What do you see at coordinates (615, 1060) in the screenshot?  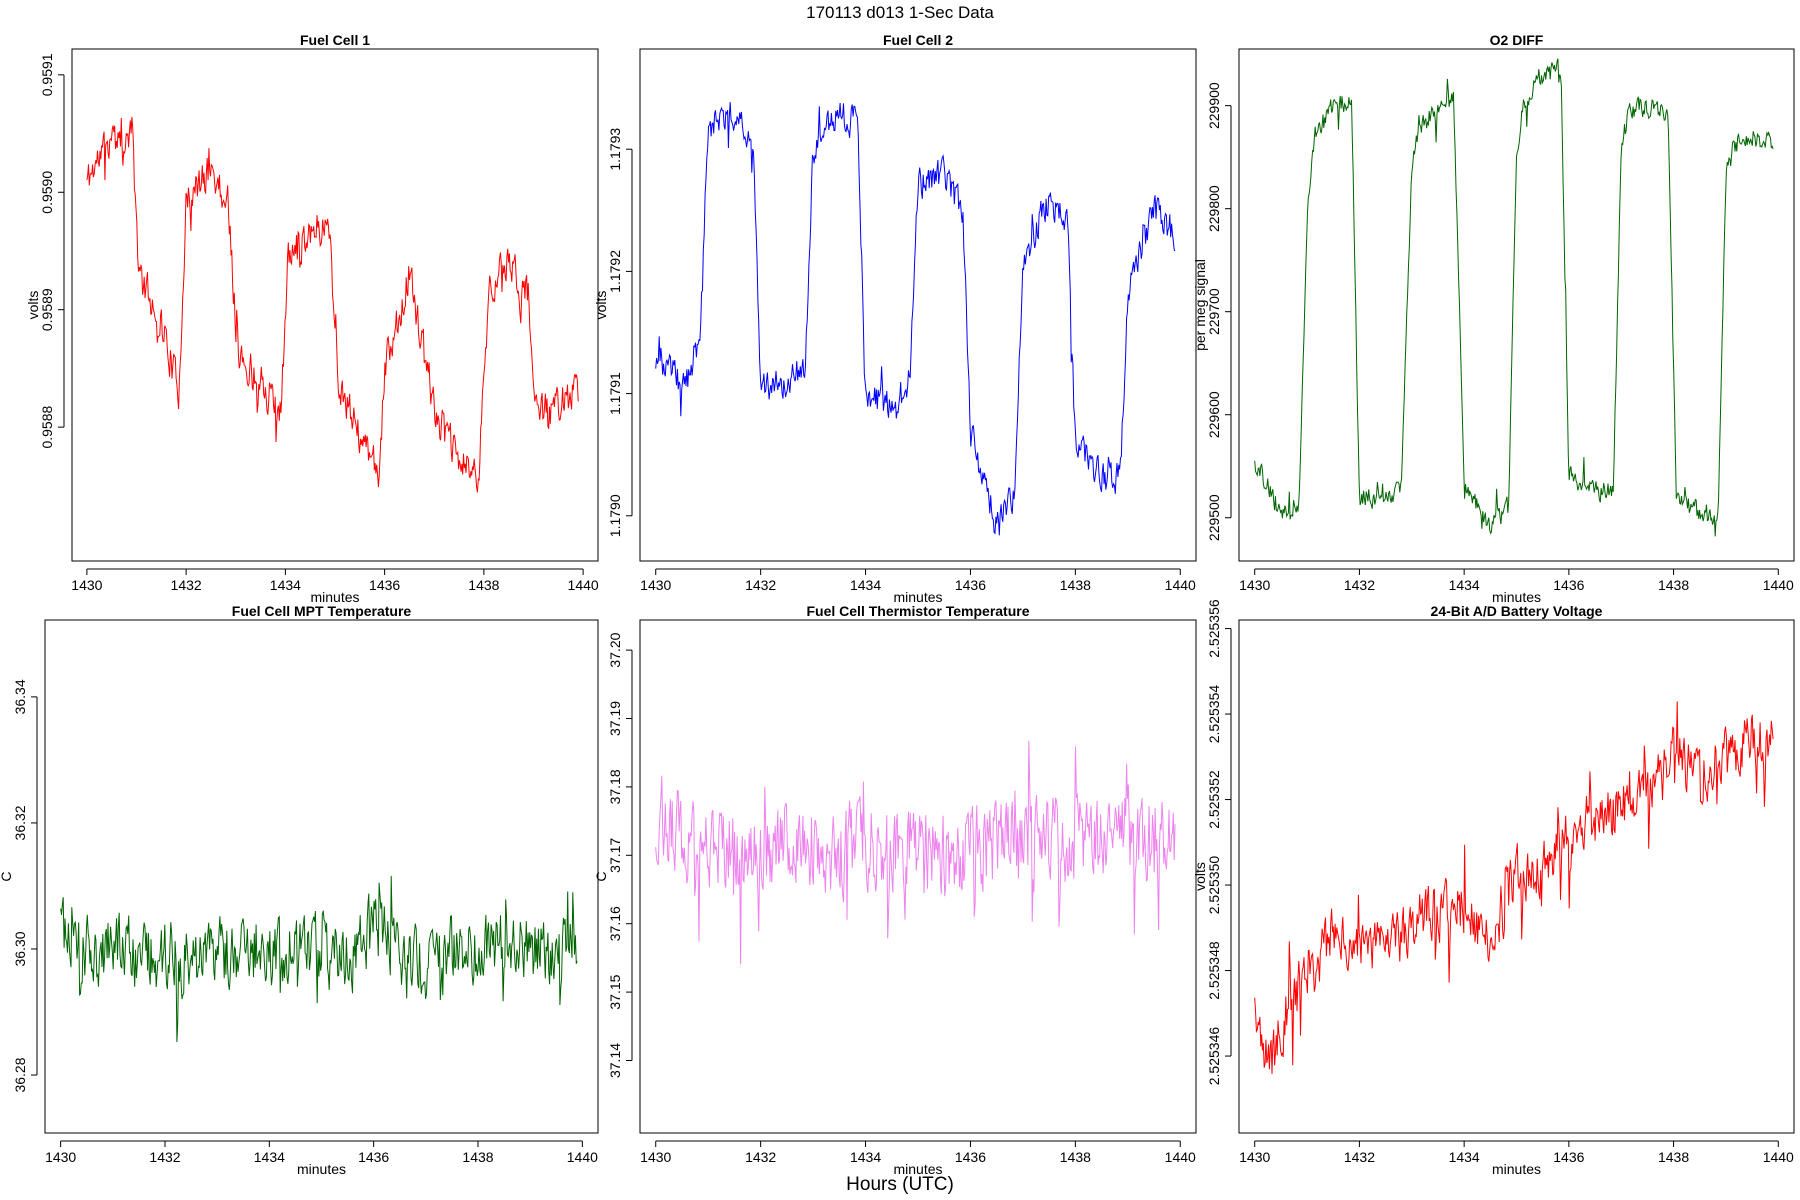 I see `y-tick-label: 37.14` at bounding box center [615, 1060].